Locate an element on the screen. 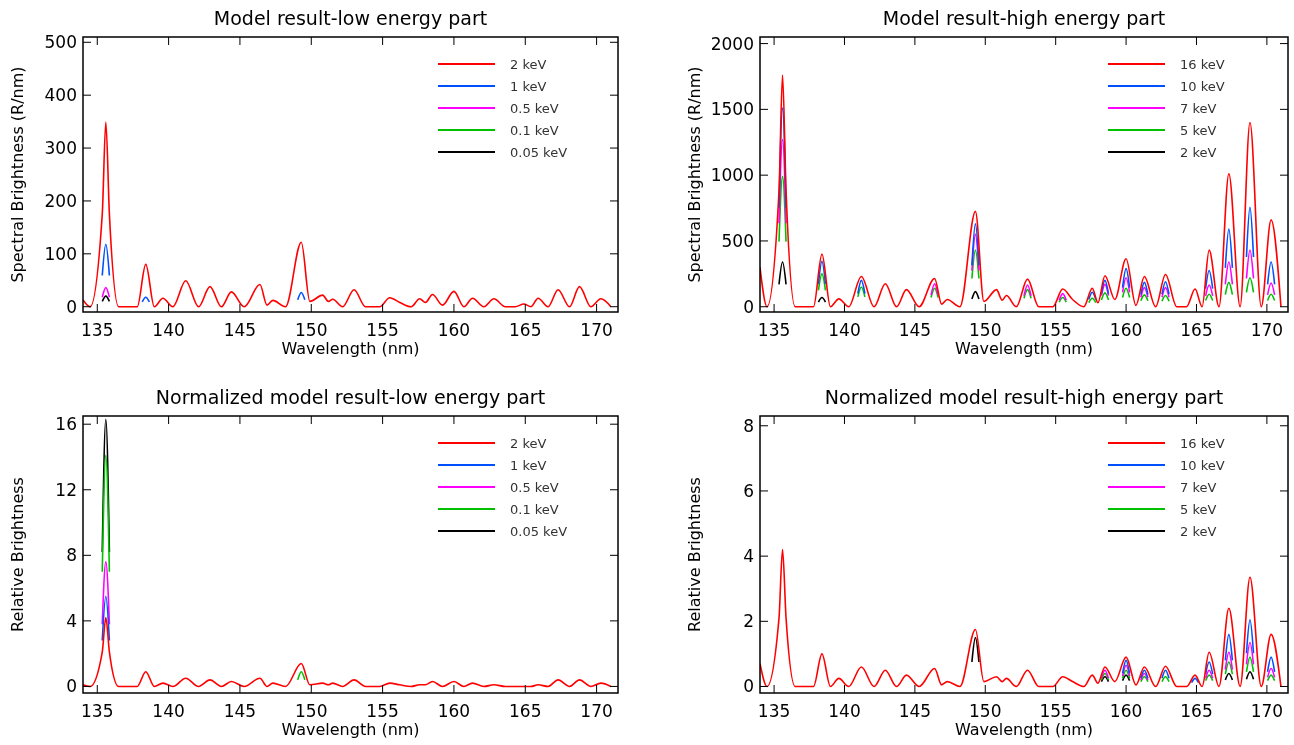 The height and width of the screenshot is (745, 1294). y-tick-label: 16 is located at coordinates (66, 424).